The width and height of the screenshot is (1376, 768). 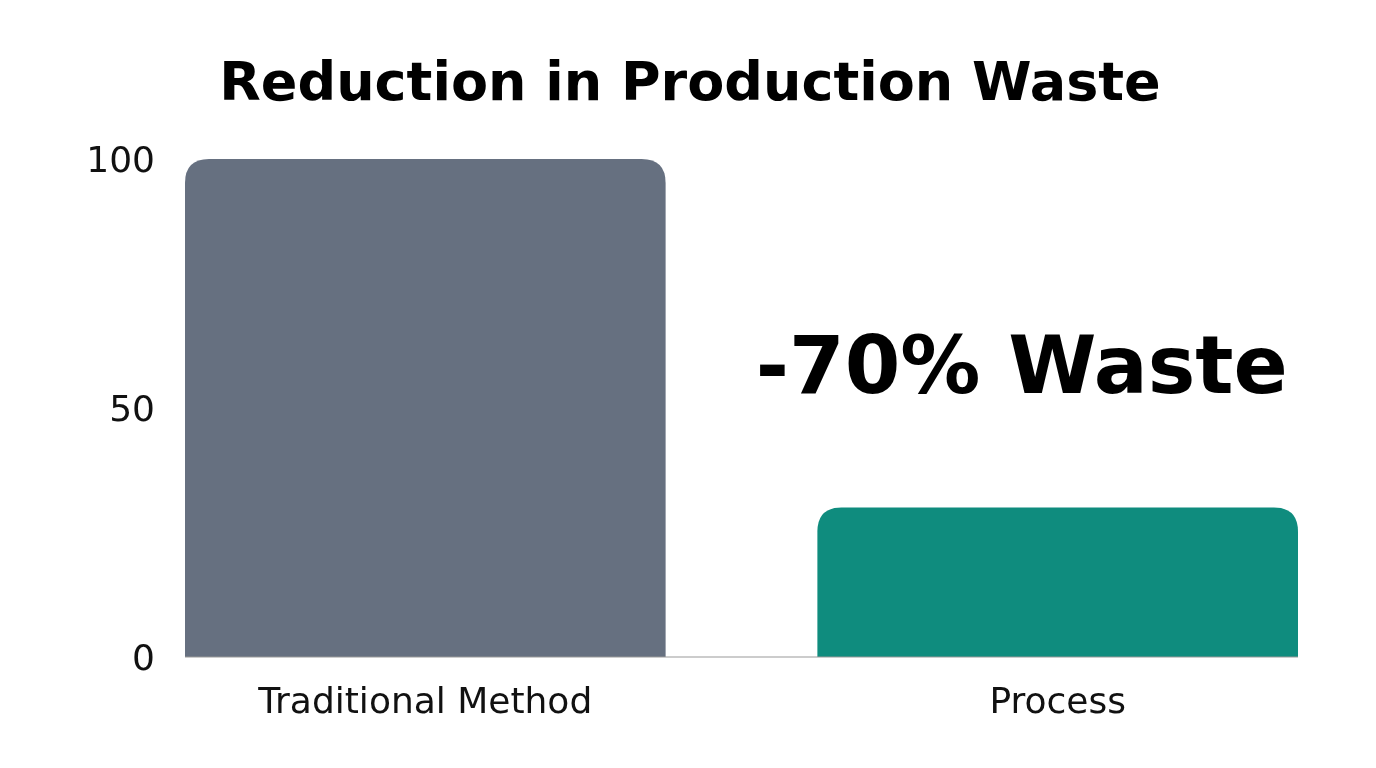 What do you see at coordinates (425, 700) in the screenshot?
I see `x-tick-label: Traditional Method` at bounding box center [425, 700].